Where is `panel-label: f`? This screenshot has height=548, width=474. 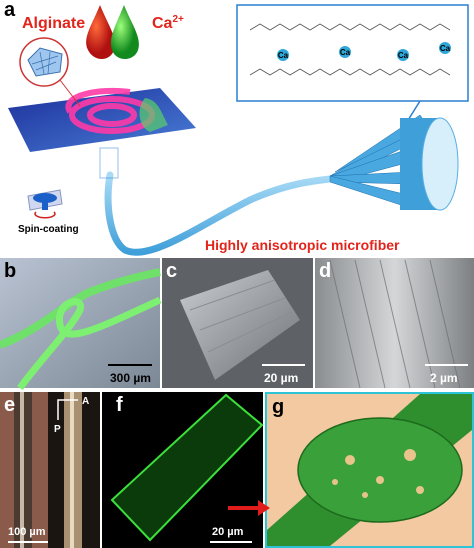 panel-label: f is located at coordinates (119, 405).